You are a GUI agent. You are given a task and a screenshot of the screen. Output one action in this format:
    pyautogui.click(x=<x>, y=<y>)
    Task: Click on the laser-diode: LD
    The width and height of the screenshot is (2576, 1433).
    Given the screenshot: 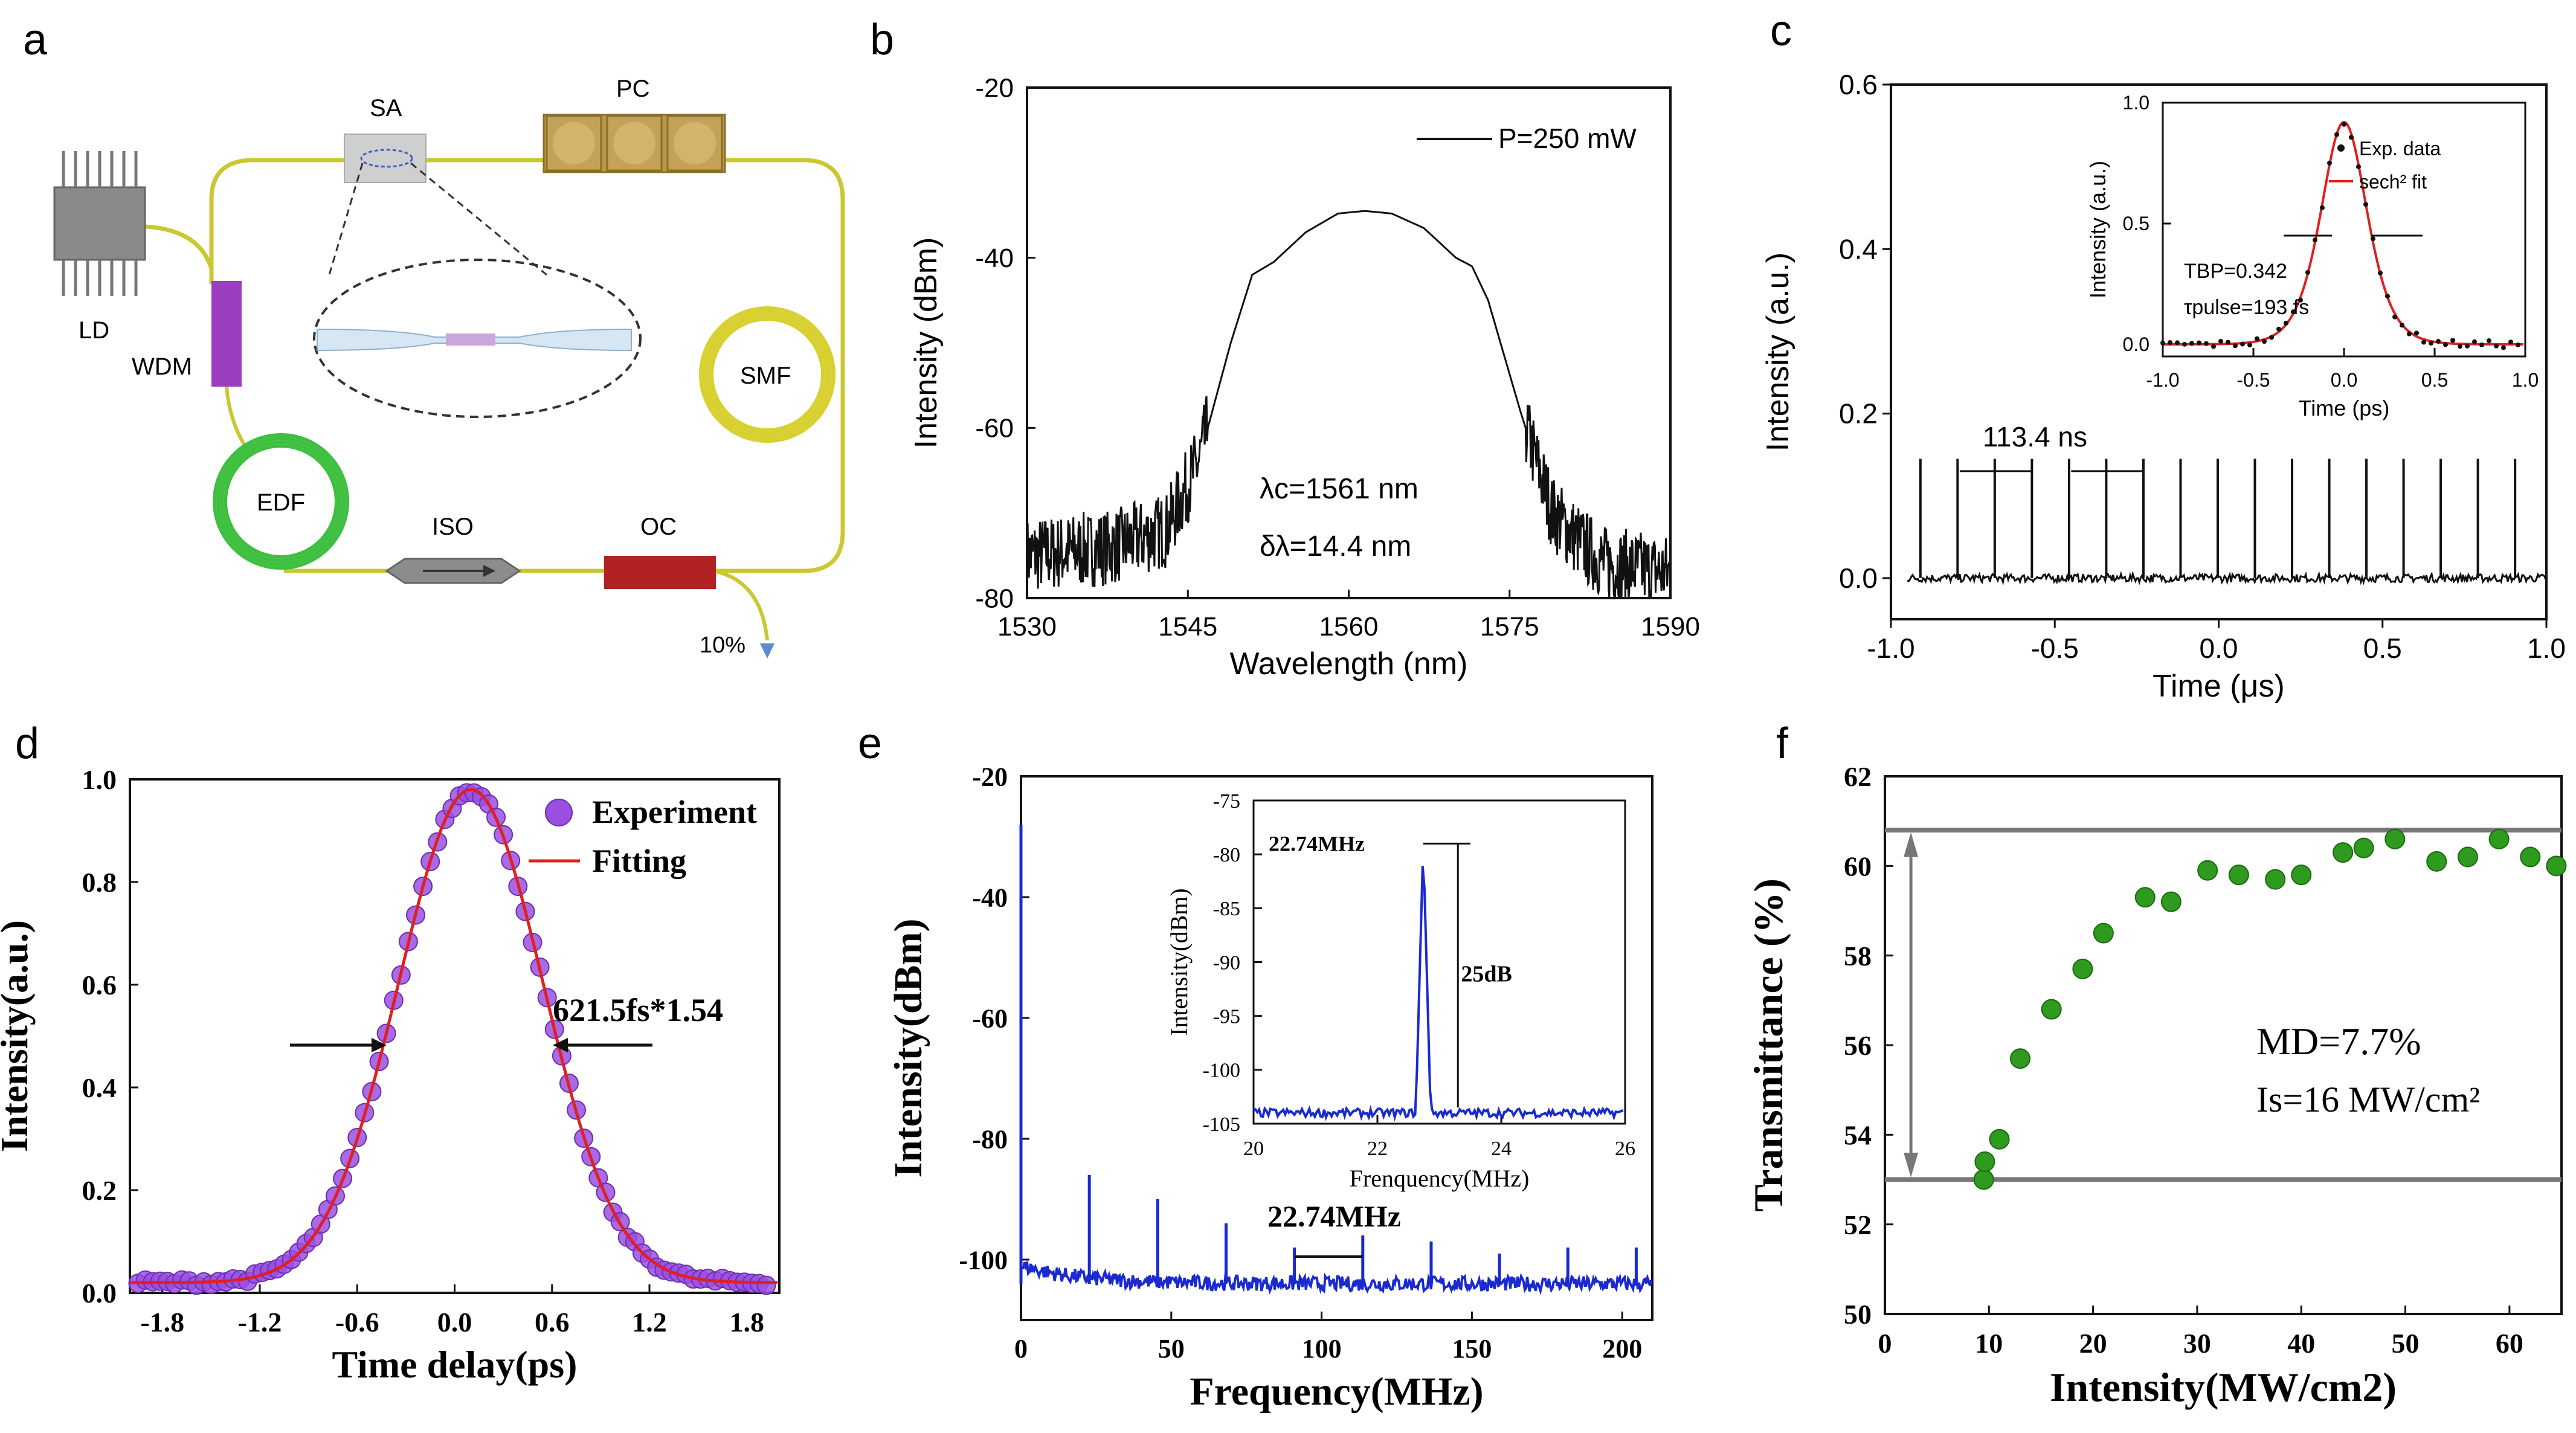 What is the action you would take?
    pyautogui.click(x=99, y=248)
    